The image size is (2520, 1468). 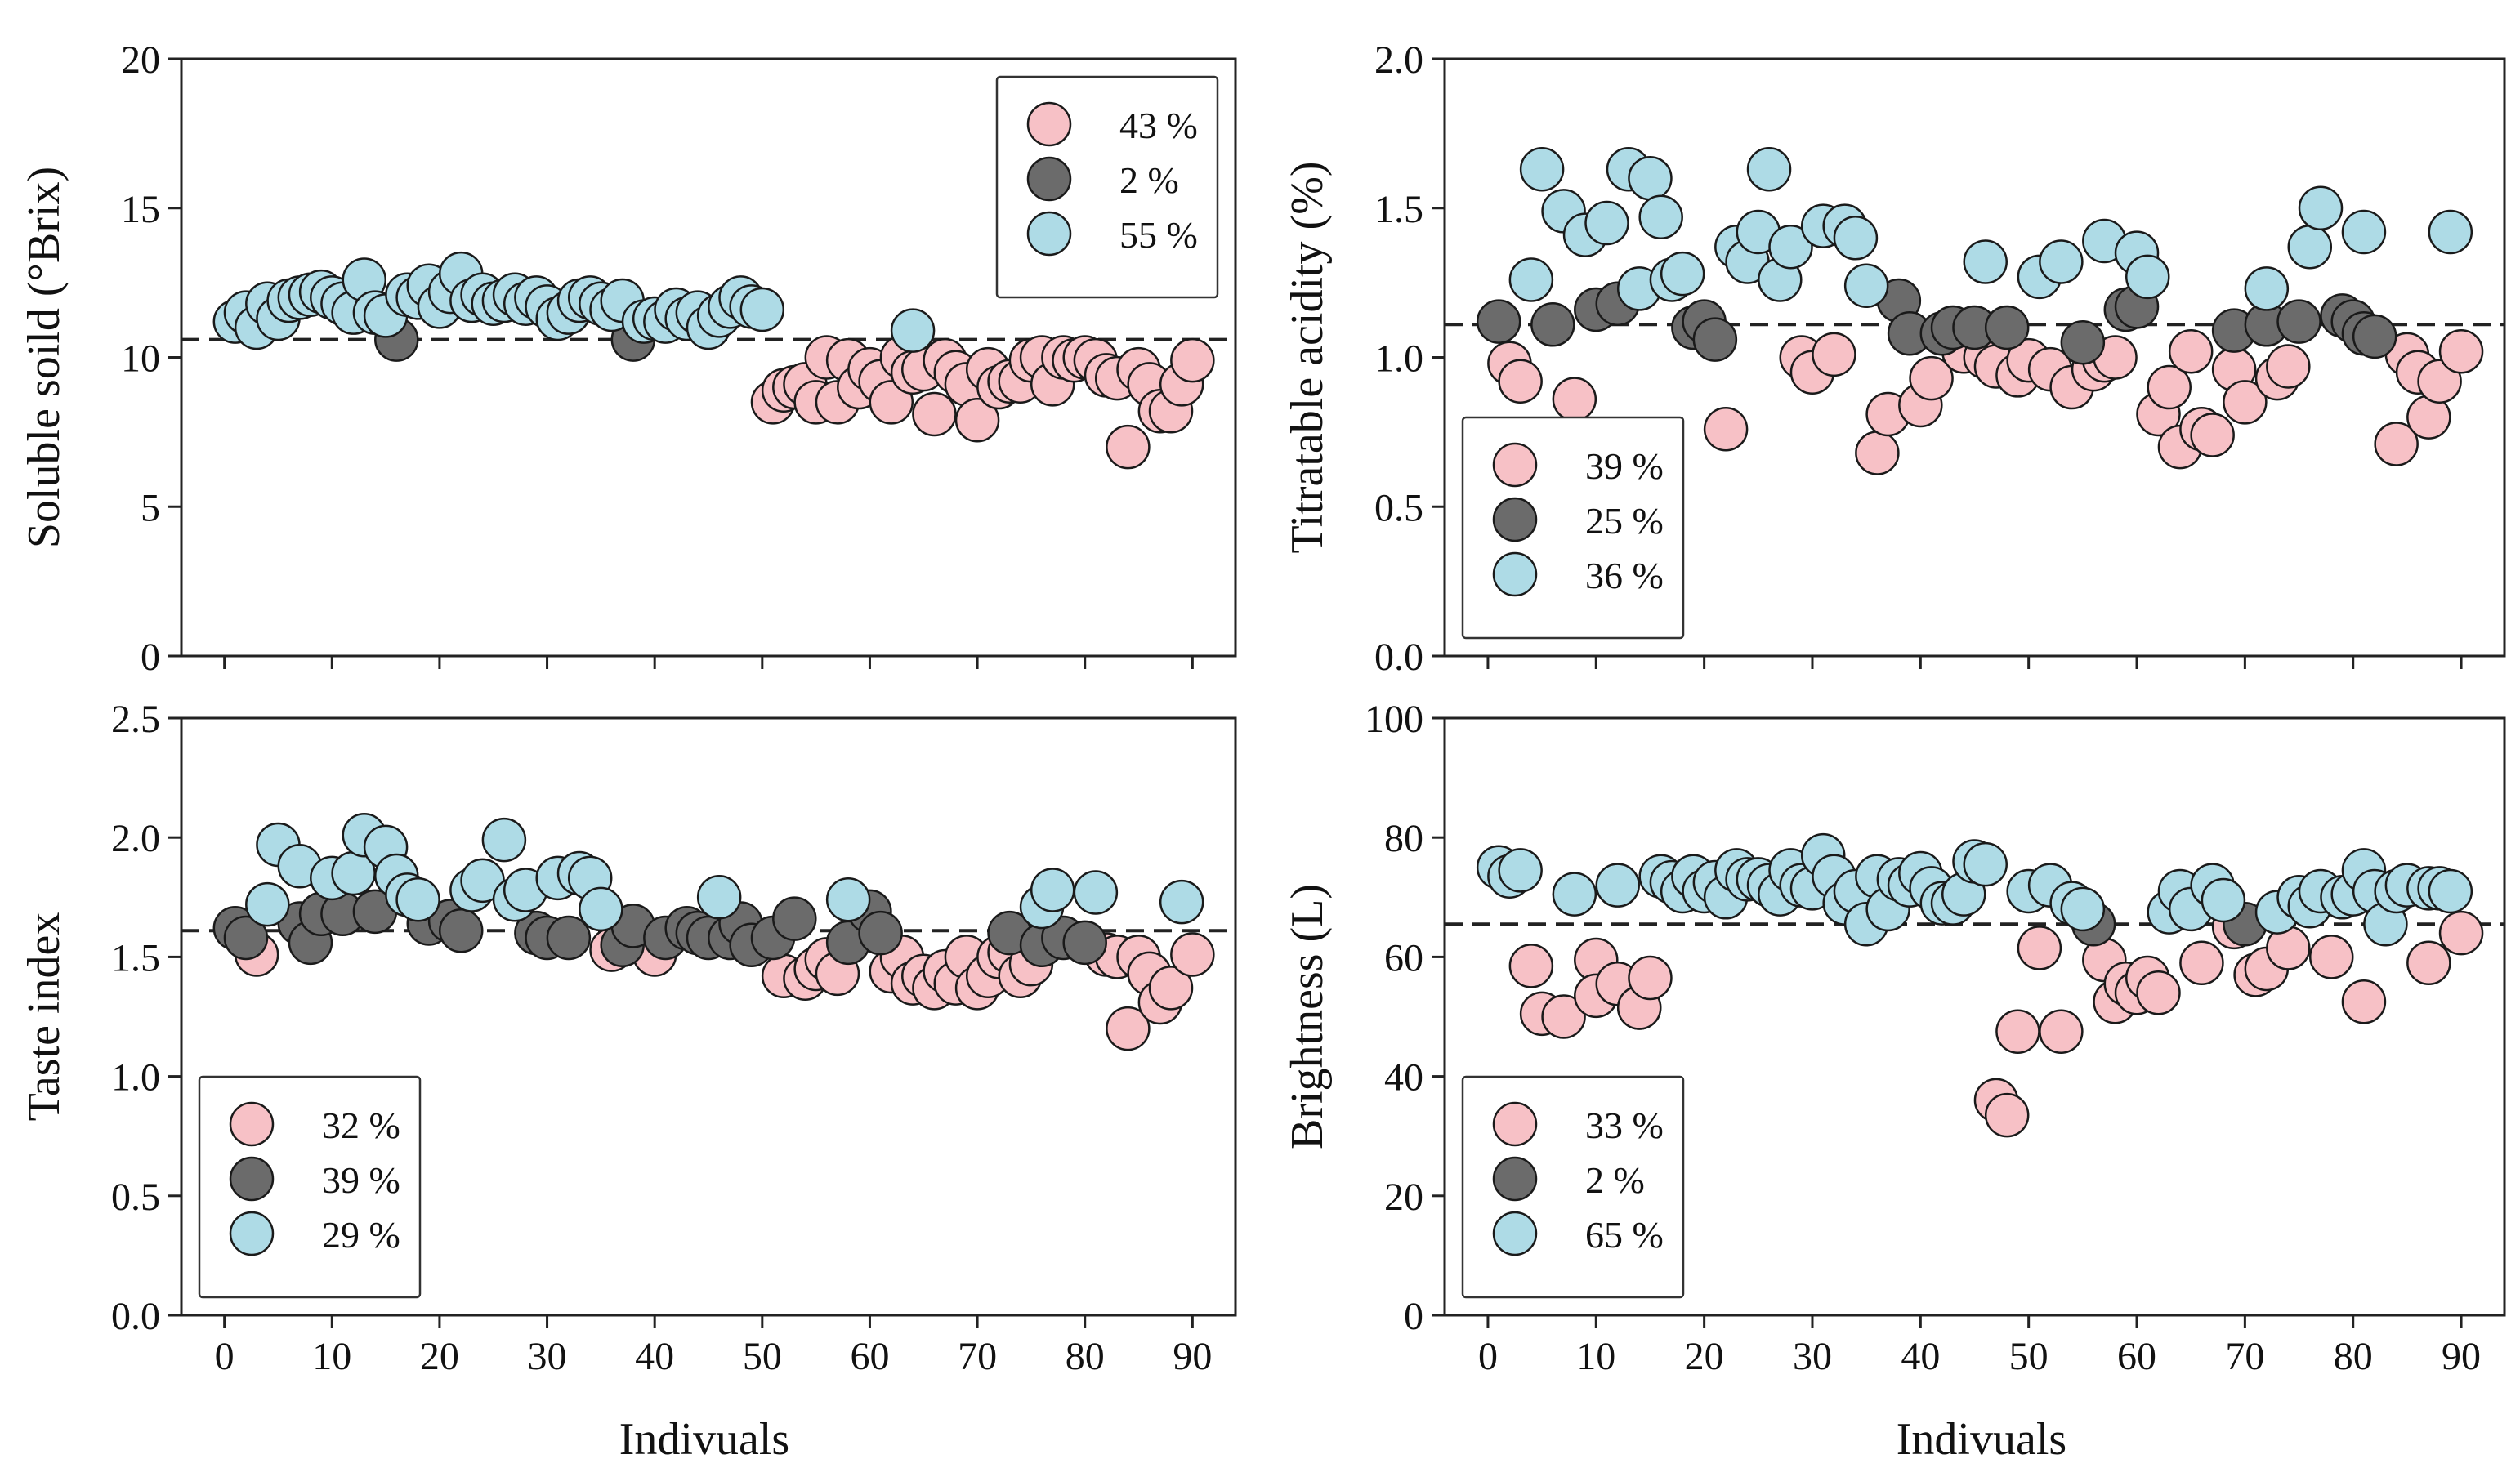 I want to click on legend: 33 % 2 % 65 %, so click(x=1573, y=1187).